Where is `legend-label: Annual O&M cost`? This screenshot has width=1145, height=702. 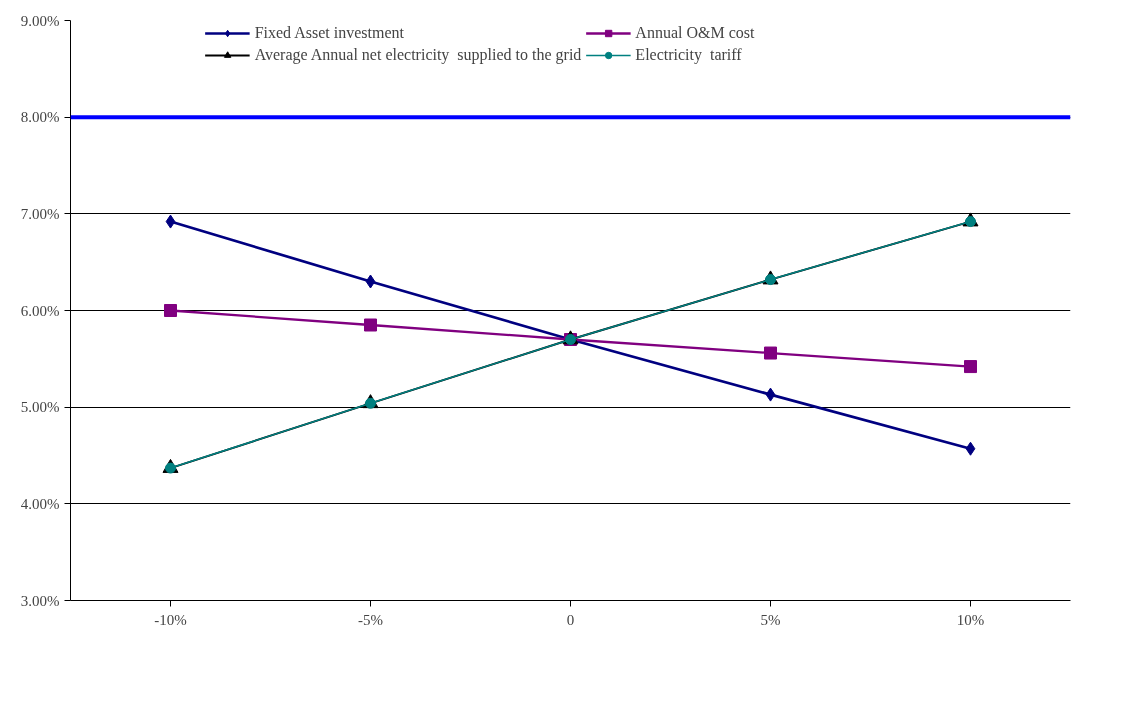 legend-label: Annual O&M cost is located at coordinates (695, 33).